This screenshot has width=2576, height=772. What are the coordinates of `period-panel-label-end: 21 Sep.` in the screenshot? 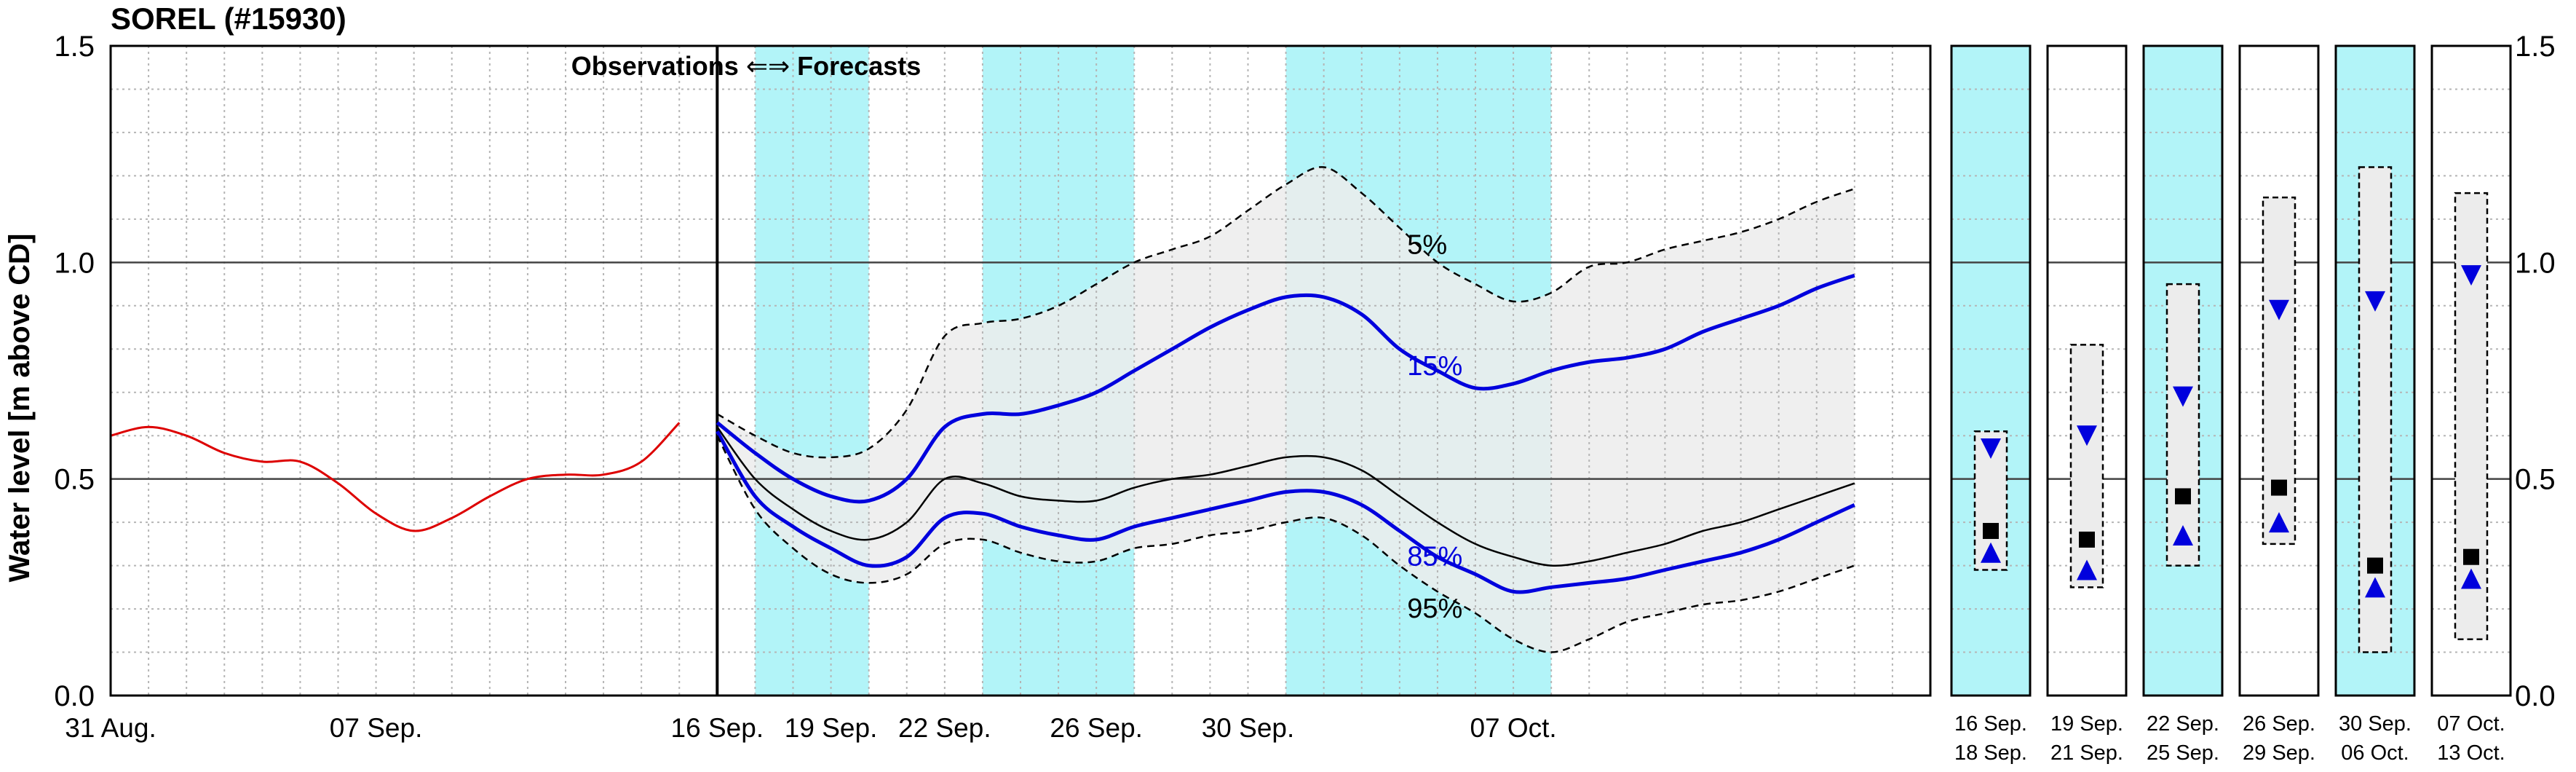 It's located at (2086, 753).